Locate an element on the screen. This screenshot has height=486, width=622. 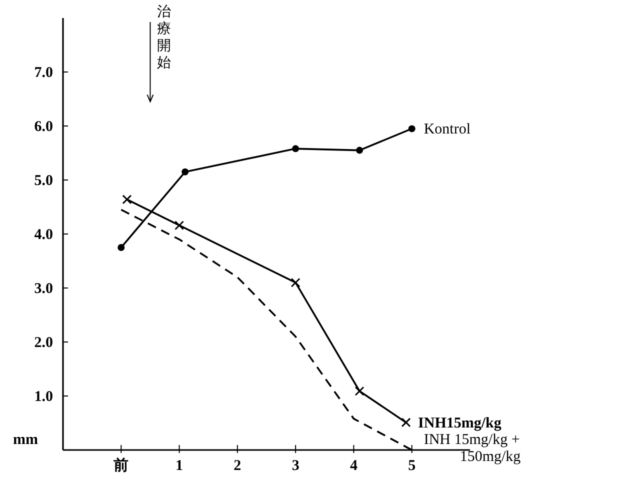
y-tick-label: 2.0 is located at coordinates (43, 343).